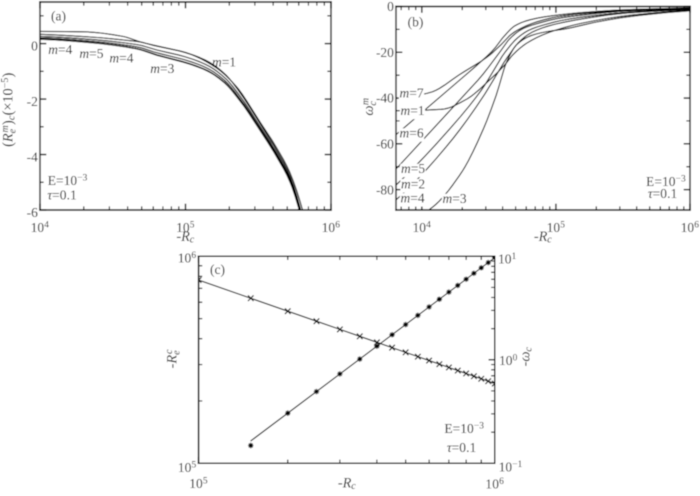 This screenshot has width=700, height=496. What do you see at coordinates (10, 107) in the screenshot?
I see `svg-text:( ) ( × 1: ( ) ( × 1 0 ) R e m c − 5` at bounding box center [10, 107].